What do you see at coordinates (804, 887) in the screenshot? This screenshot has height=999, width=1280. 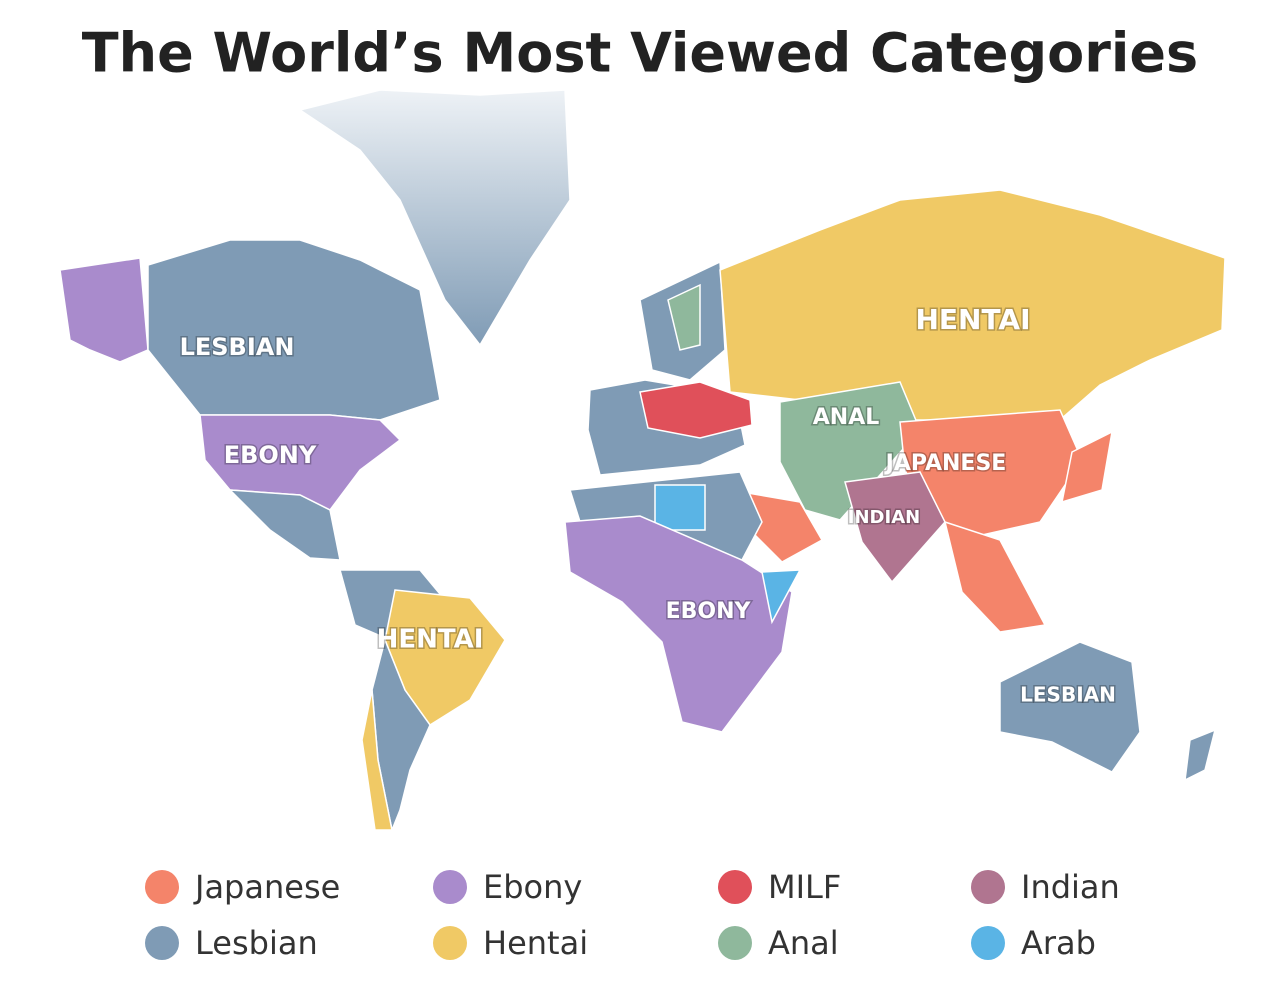 I see `legend-label: MILF` at bounding box center [804, 887].